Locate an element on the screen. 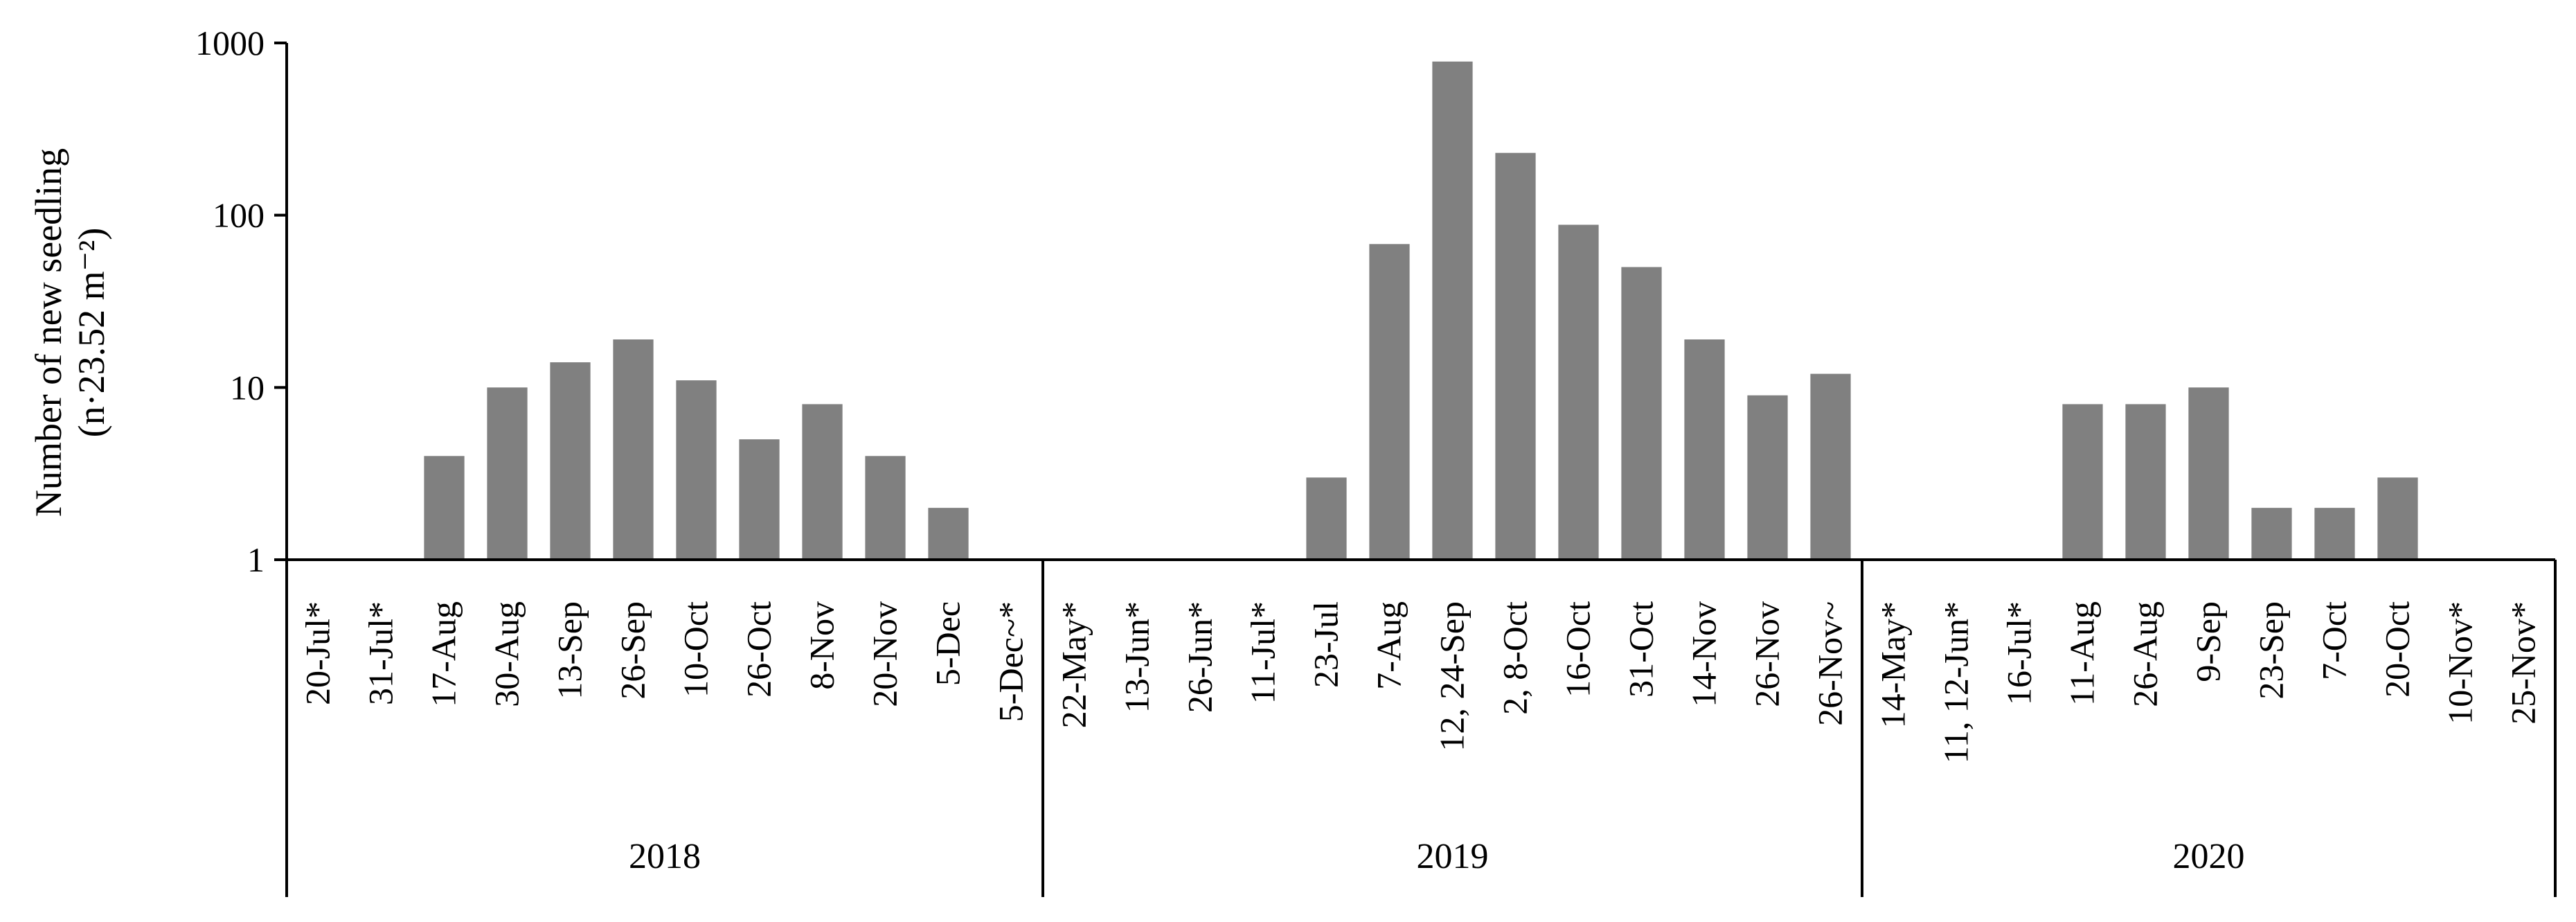 The image size is (2576, 922). x-tick-label: 26-Oct is located at coordinates (759, 649).